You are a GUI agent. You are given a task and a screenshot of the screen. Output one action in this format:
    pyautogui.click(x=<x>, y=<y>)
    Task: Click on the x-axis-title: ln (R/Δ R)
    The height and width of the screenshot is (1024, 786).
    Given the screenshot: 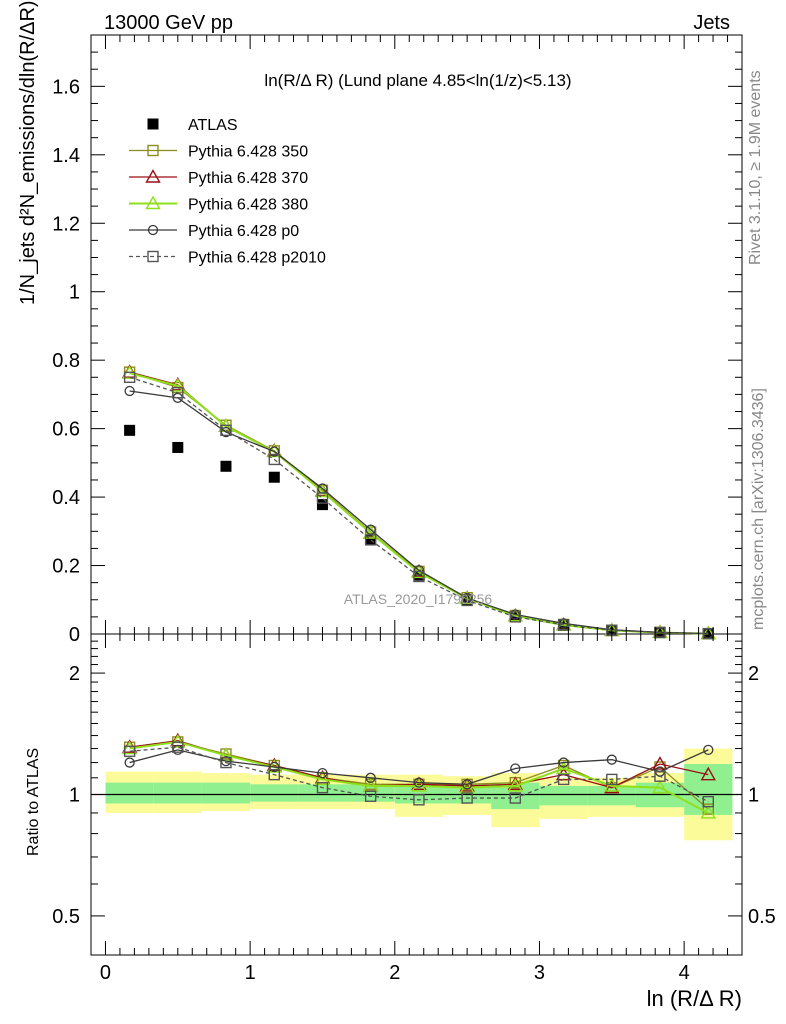 What is the action you would take?
    pyautogui.click(x=694, y=998)
    